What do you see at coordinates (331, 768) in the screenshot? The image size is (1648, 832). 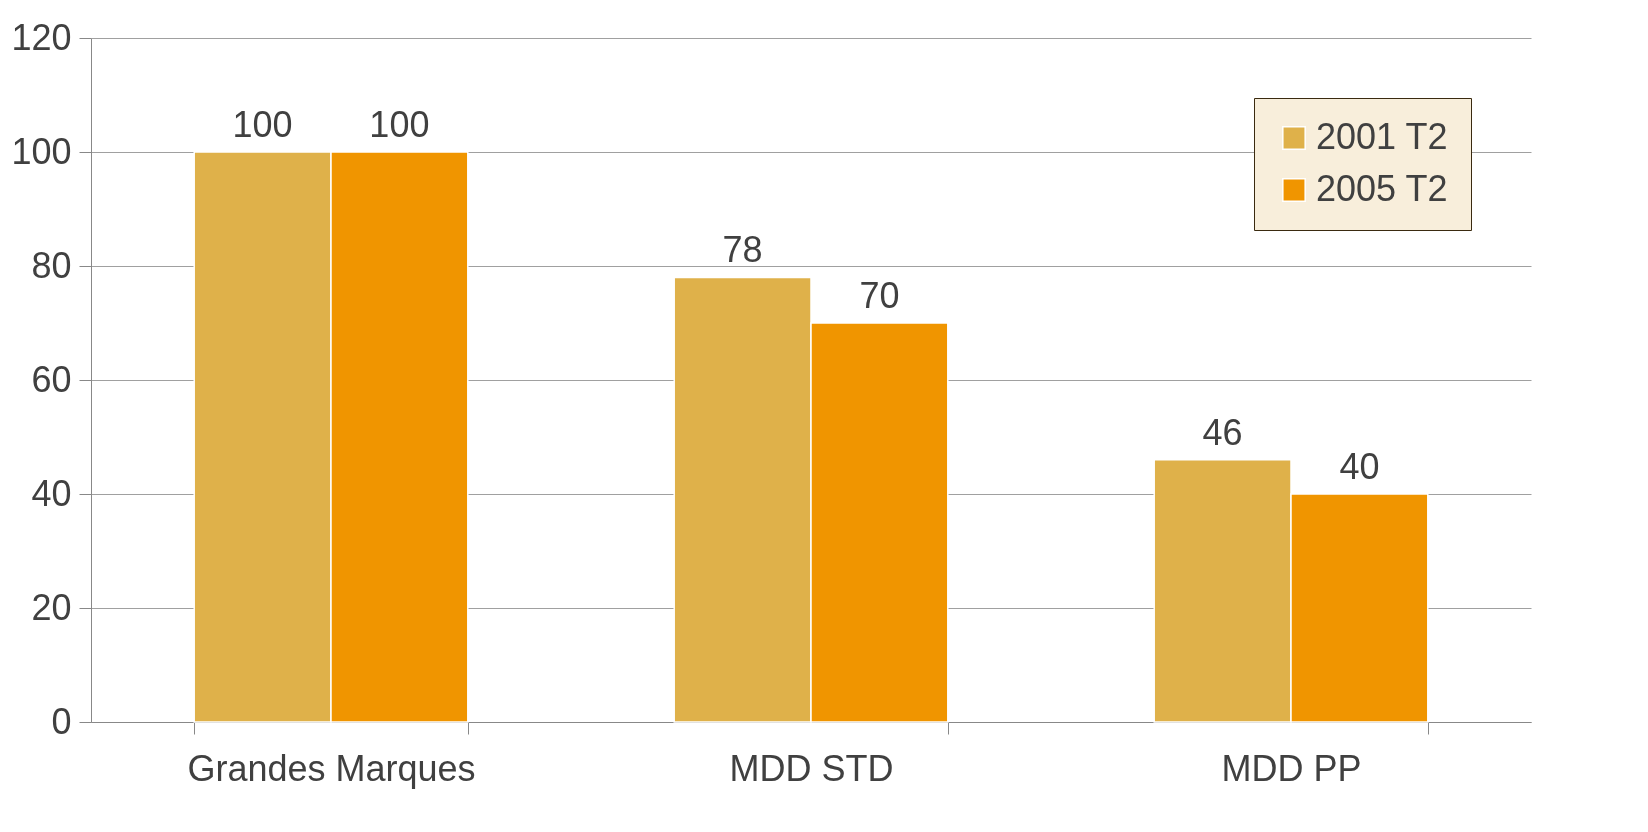 I see `x-tick-label: Grandes Marques` at bounding box center [331, 768].